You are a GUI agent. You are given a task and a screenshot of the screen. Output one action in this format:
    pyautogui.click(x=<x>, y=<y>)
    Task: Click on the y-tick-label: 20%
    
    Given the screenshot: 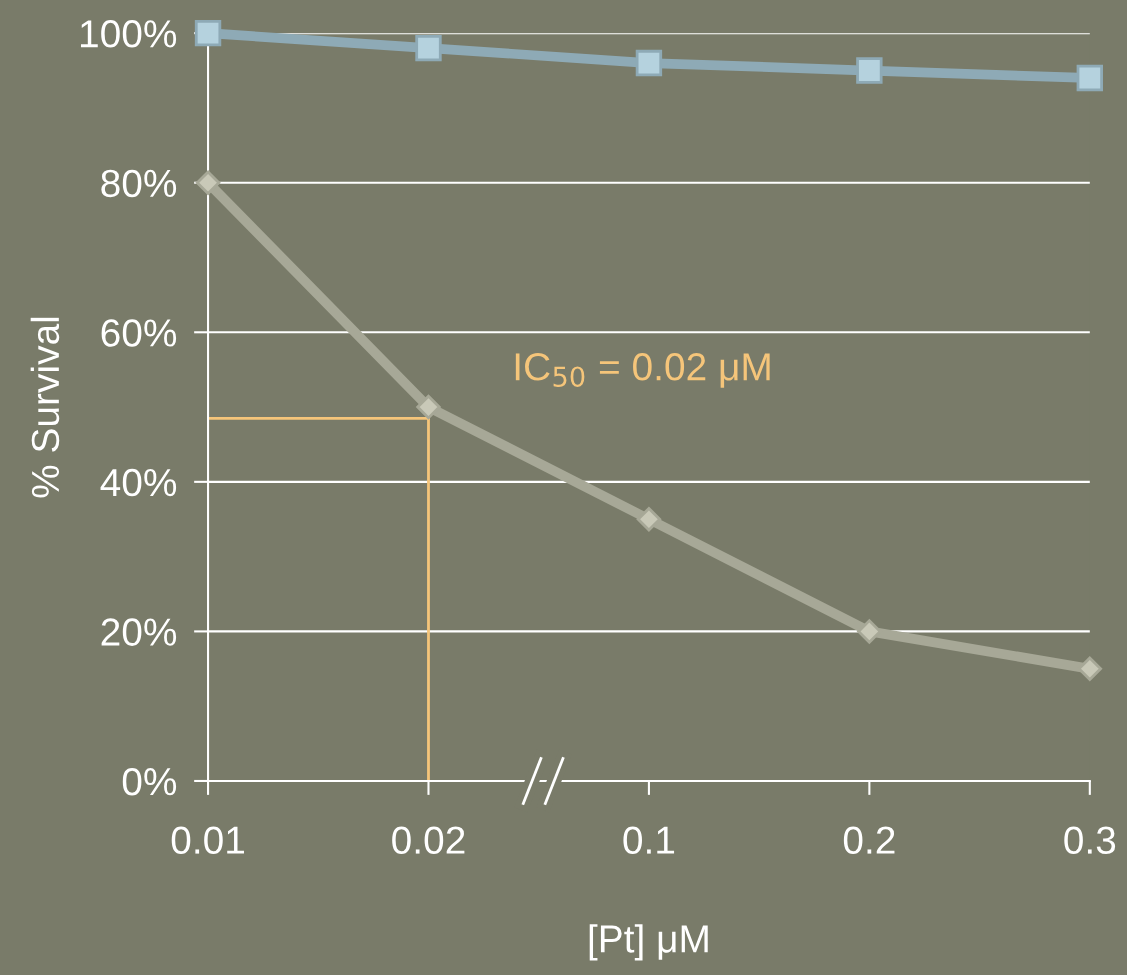 What is the action you would take?
    pyautogui.click(x=139, y=632)
    